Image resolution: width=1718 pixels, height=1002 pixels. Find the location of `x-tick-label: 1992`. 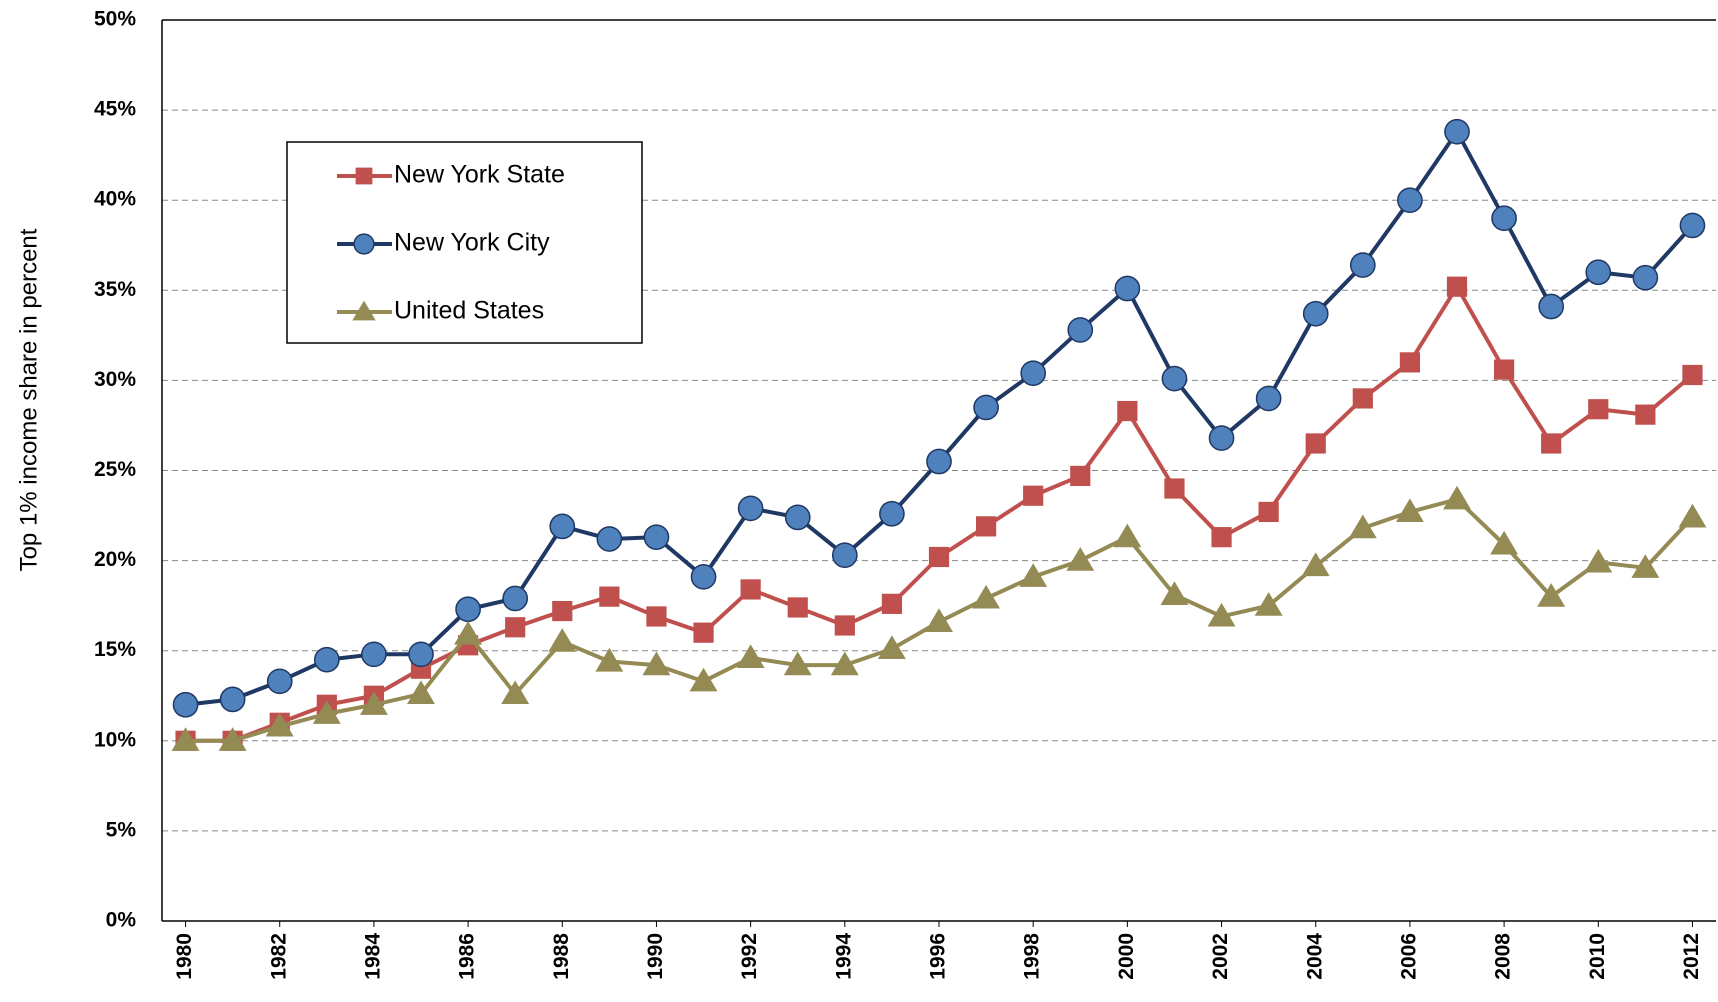

x-tick-label: 1992 is located at coordinates (749, 956).